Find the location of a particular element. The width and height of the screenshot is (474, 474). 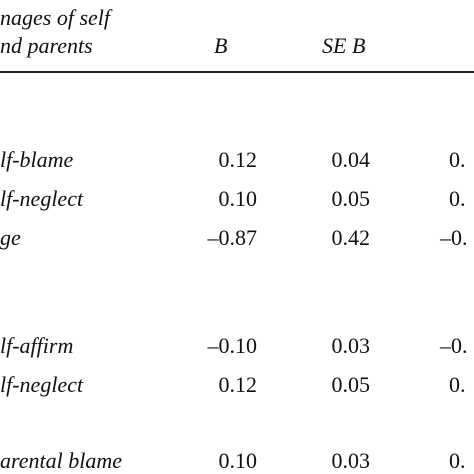

row-label: lf-blame is located at coordinates (37, 159).